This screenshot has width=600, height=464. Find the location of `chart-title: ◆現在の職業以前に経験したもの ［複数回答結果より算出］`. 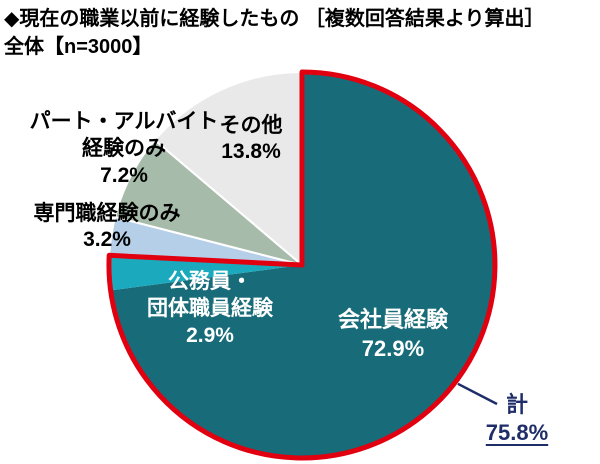

chart-title: ◆現在の職業以前に経験したもの ［複数回答結果より算出］ is located at coordinates (274, 19).